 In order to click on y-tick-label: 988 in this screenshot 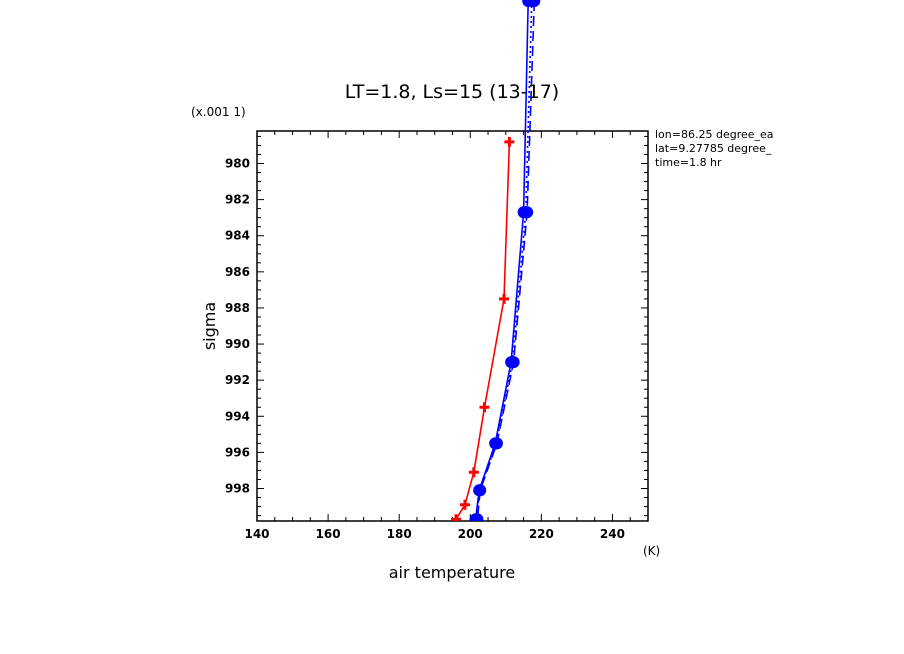, I will do `click(237, 308)`.